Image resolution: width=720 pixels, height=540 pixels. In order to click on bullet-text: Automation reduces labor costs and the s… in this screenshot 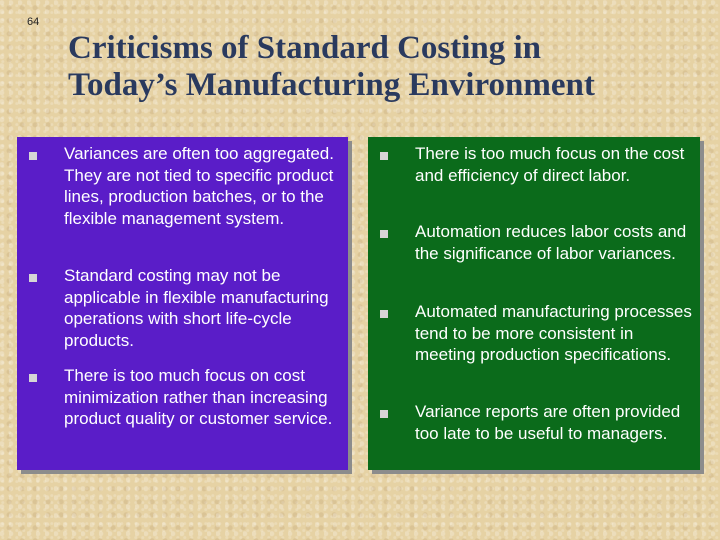, I will do `click(551, 242)`.